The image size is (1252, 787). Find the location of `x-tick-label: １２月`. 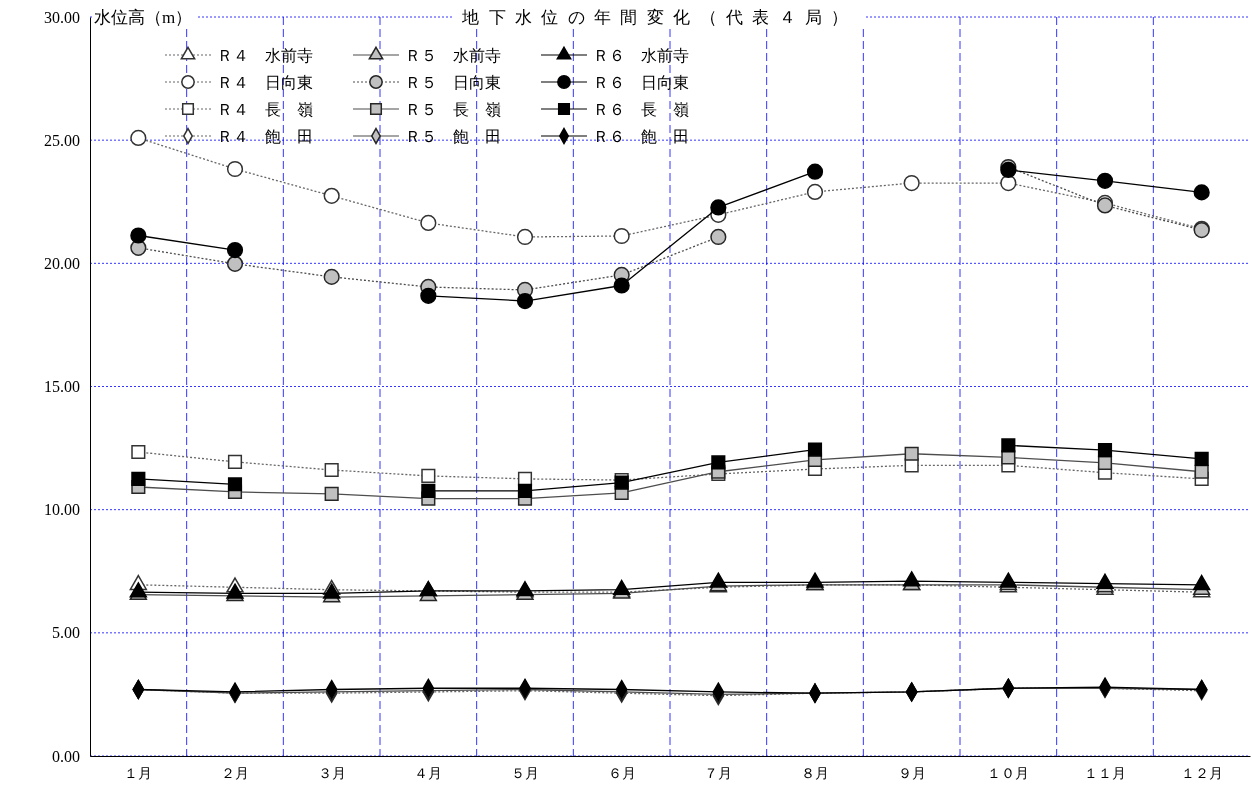

x-tick-label: １２月 is located at coordinates (1201, 773).